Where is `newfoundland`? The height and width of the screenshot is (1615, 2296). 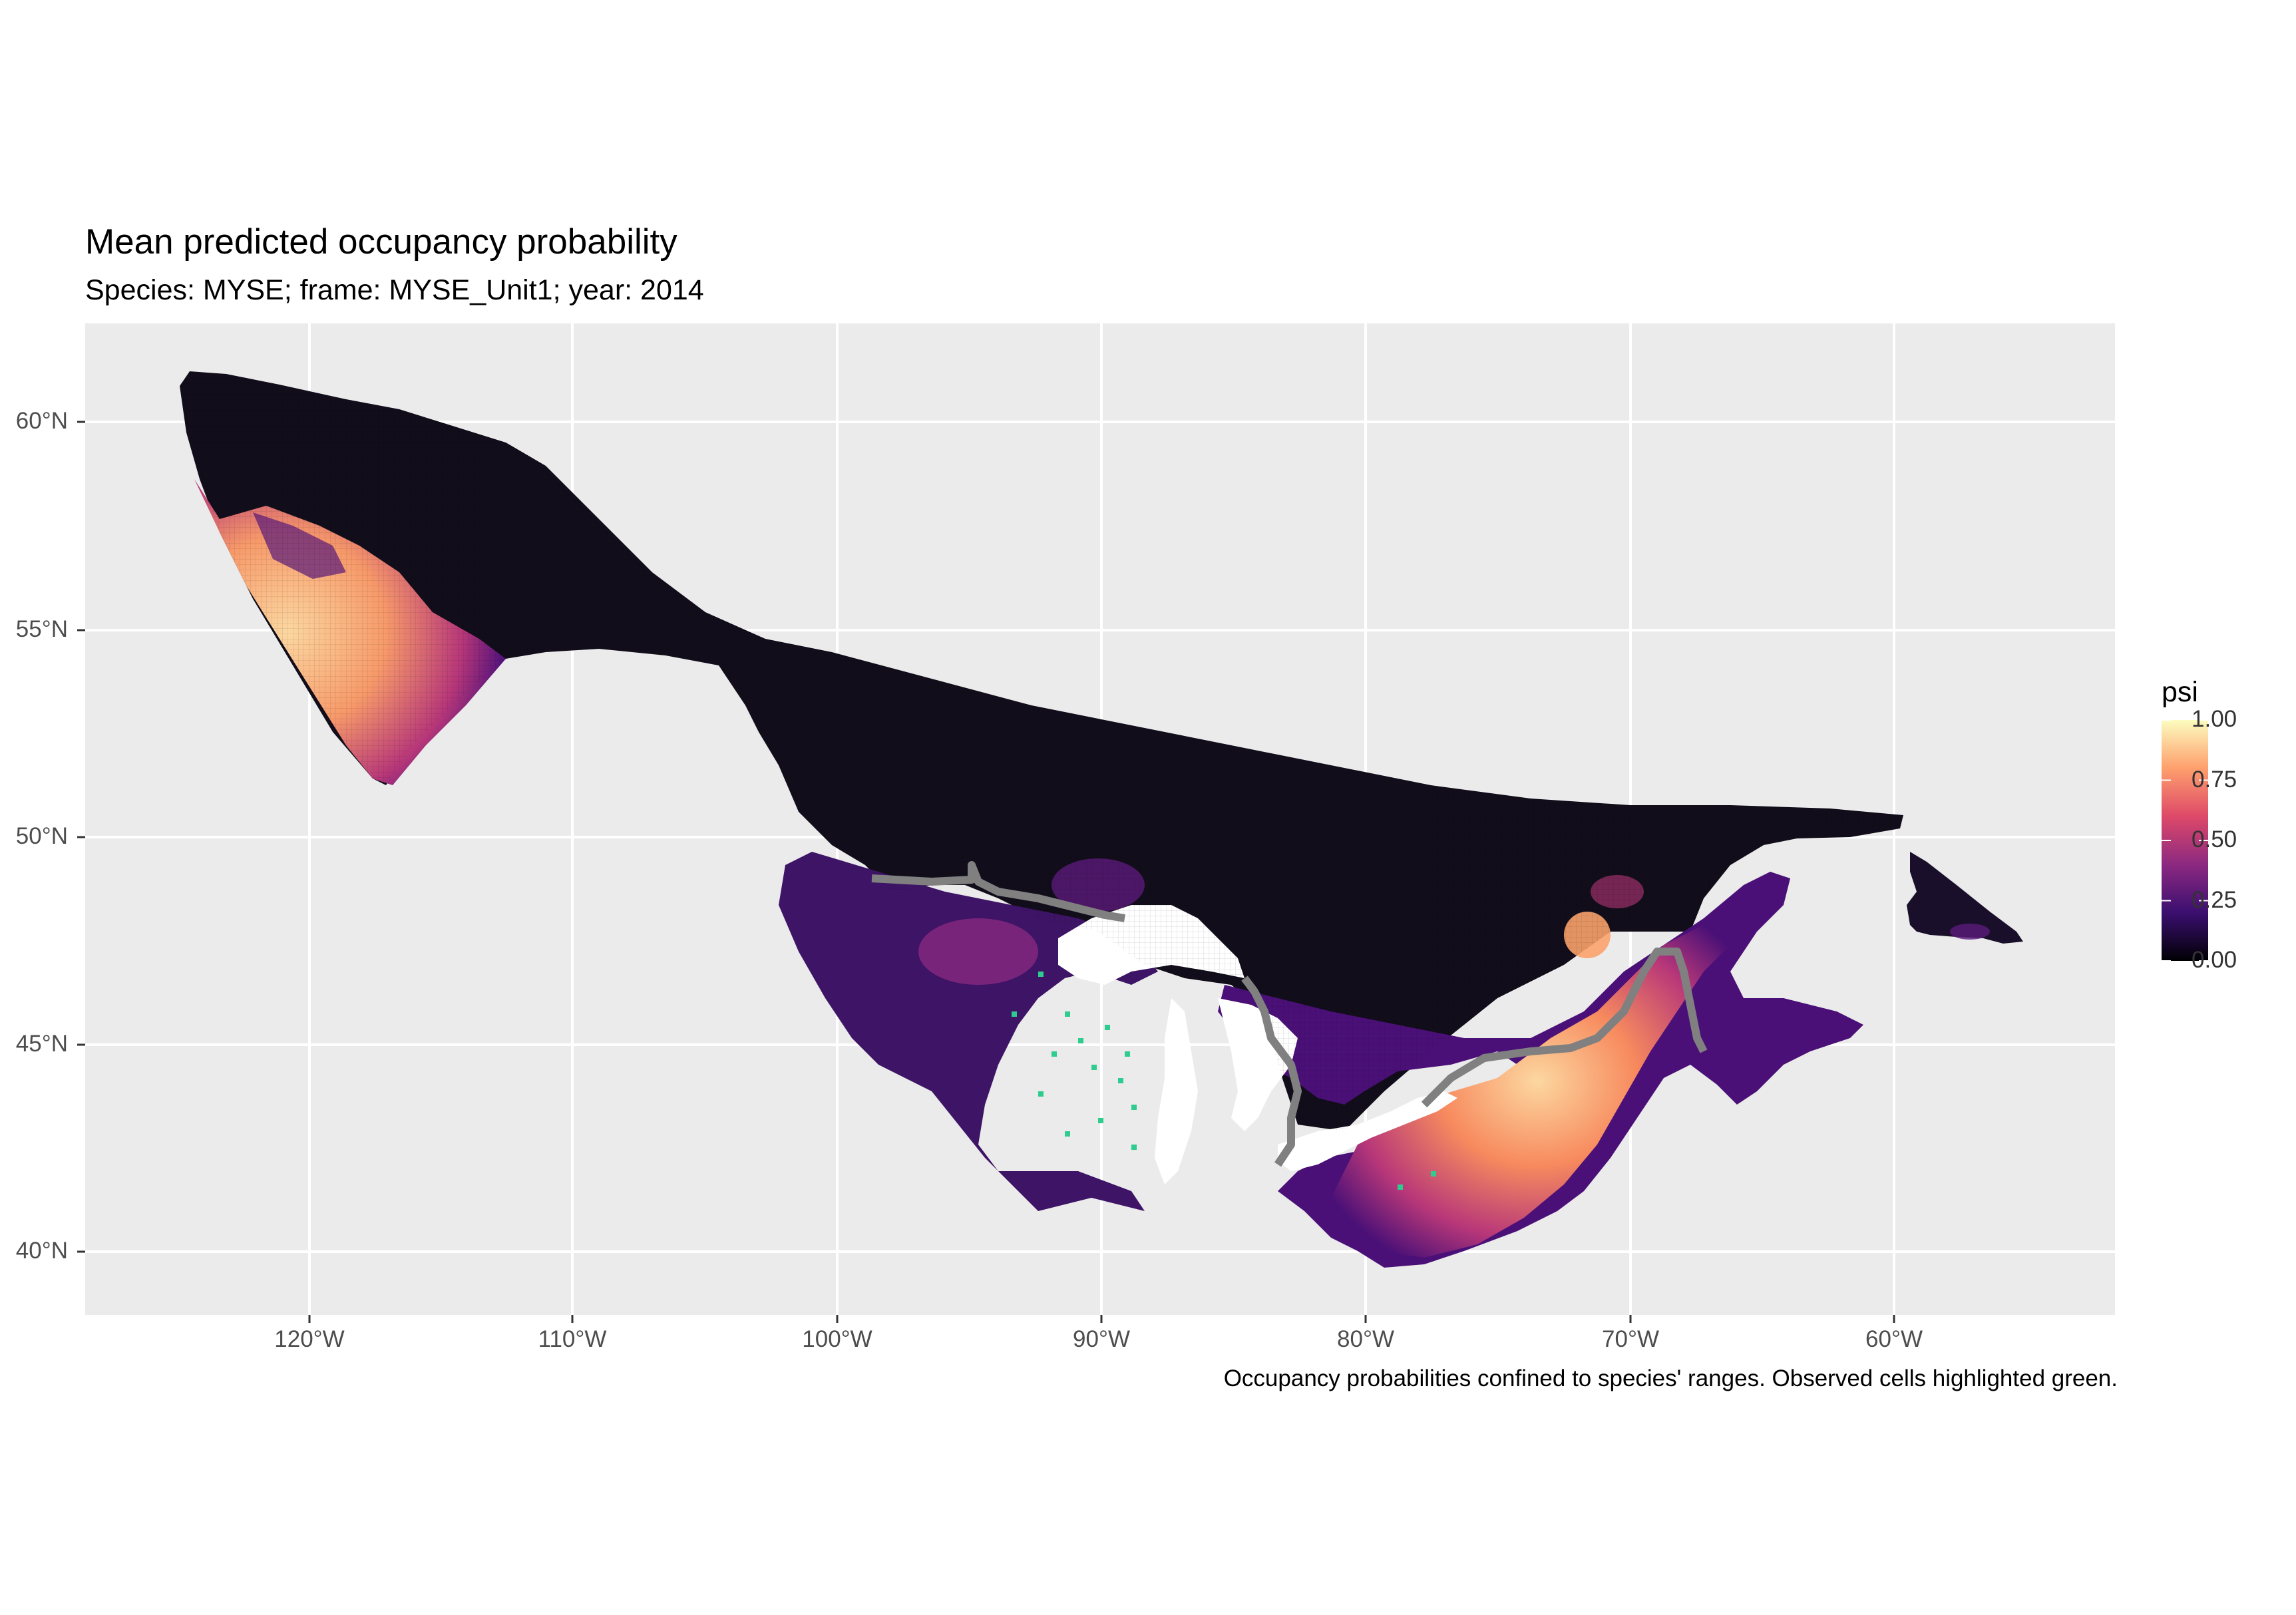 newfoundland is located at coordinates (1965, 898).